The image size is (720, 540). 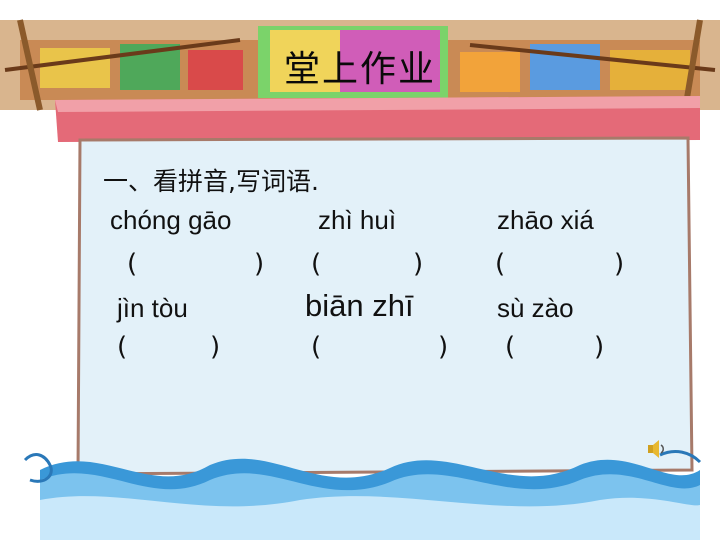 I want to click on pinyin-word: zhì huì, so click(x=357, y=220).